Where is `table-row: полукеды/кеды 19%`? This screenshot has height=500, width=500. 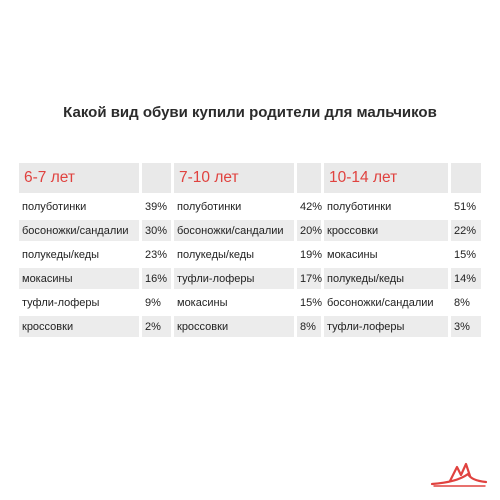
table-row: полукеды/кеды 19% is located at coordinates (248, 254).